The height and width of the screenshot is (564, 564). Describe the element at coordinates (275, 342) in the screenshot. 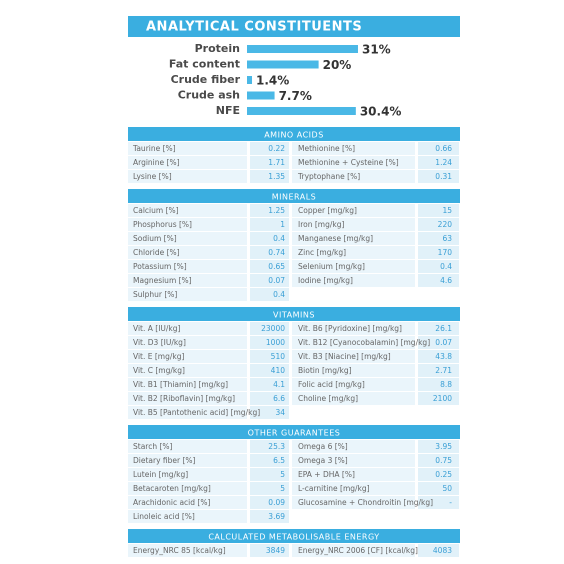

I see `row-value: 1000` at that location.